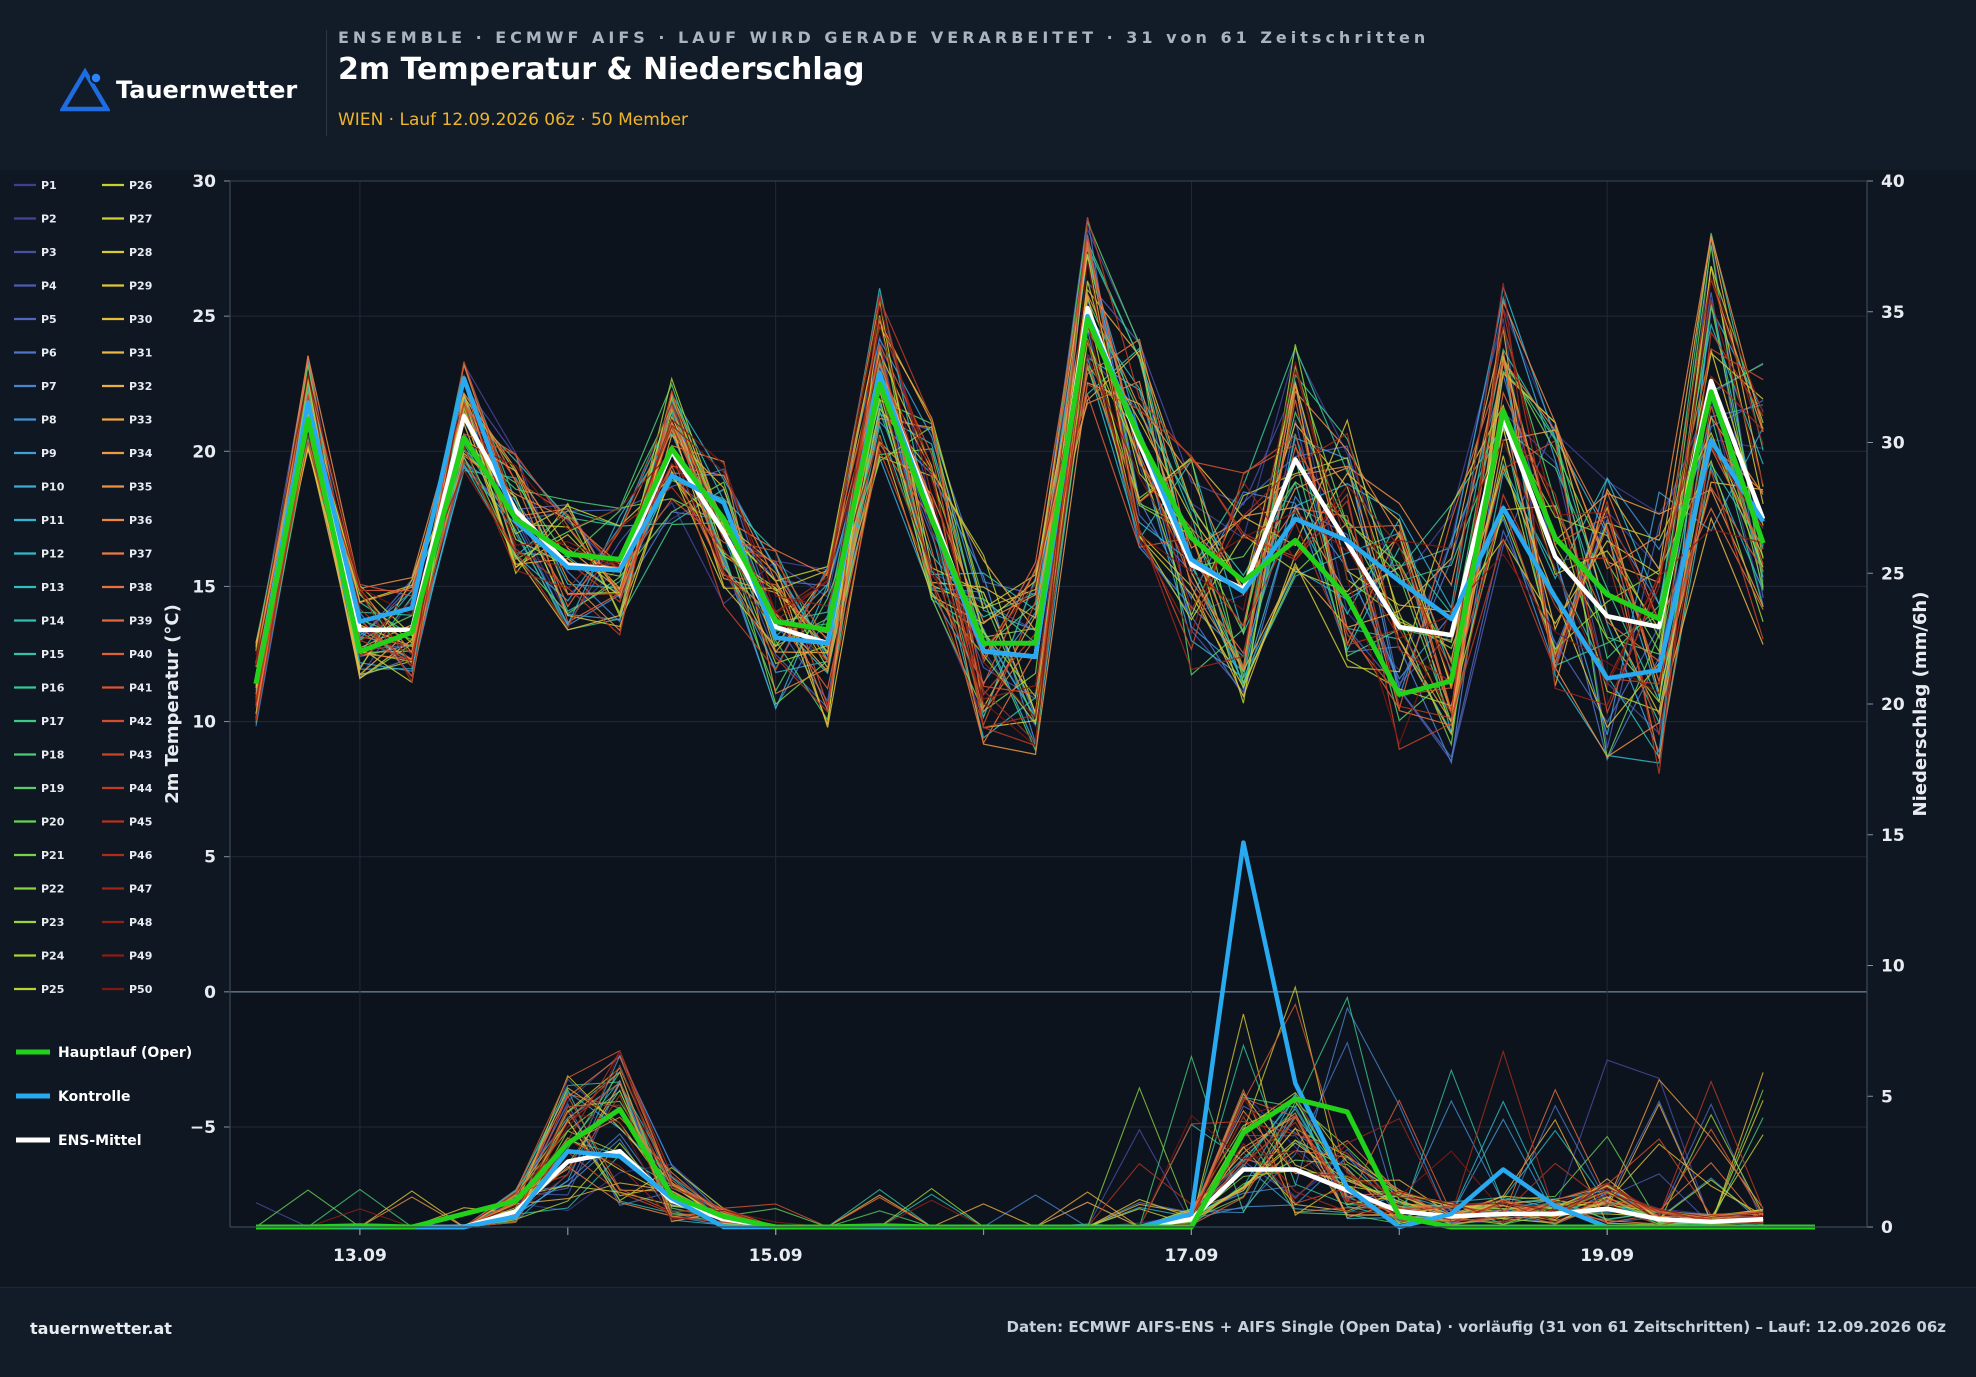  I want to click on legend-member-label: P16, so click(53, 688).